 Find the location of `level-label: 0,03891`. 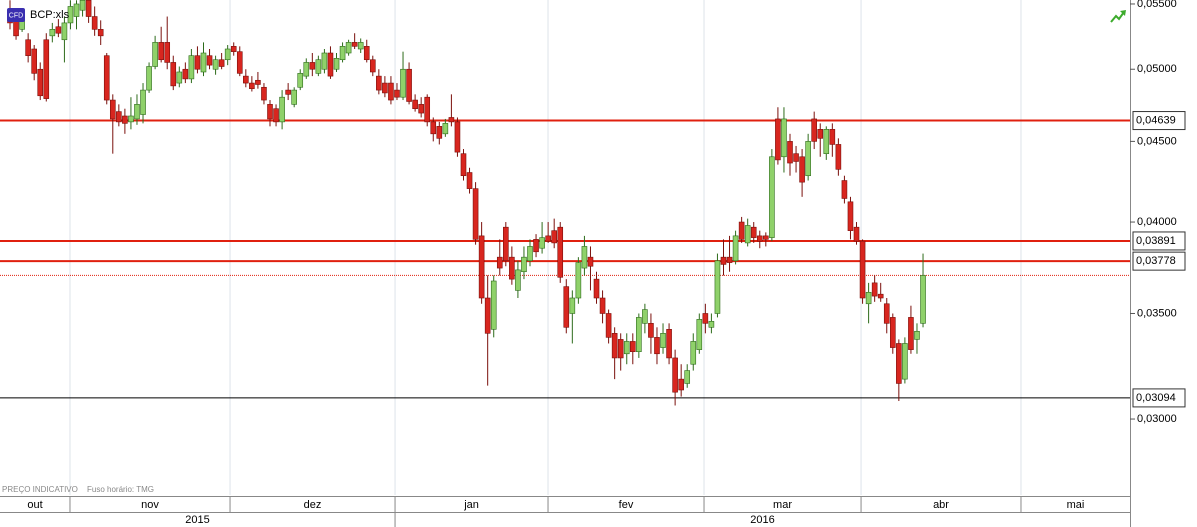

level-label: 0,03891 is located at coordinates (1156, 241).